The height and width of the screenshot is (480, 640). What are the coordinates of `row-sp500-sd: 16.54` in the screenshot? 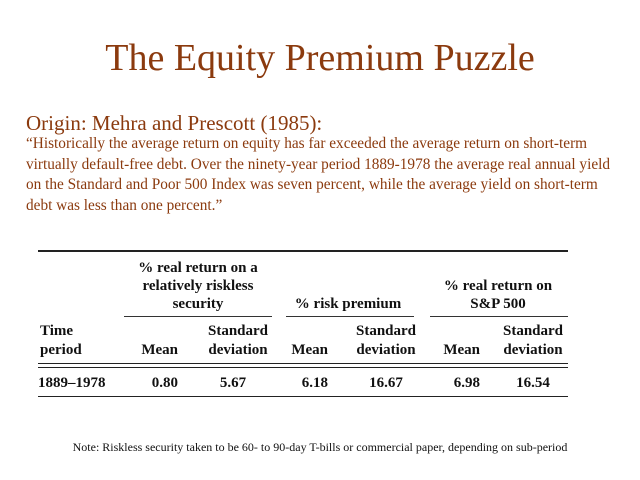 It's located at (533, 383).